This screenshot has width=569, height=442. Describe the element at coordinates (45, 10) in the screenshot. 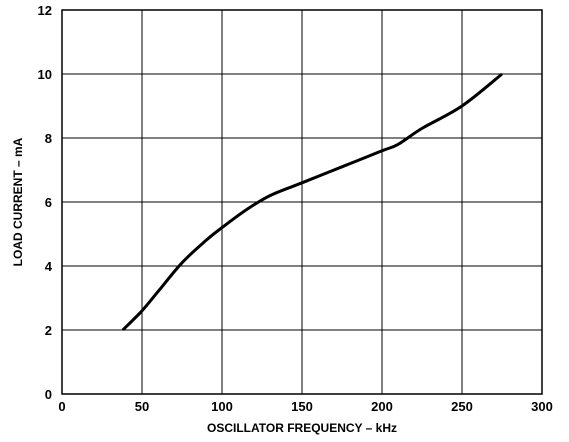

I see `y-tick-label: 12` at that location.